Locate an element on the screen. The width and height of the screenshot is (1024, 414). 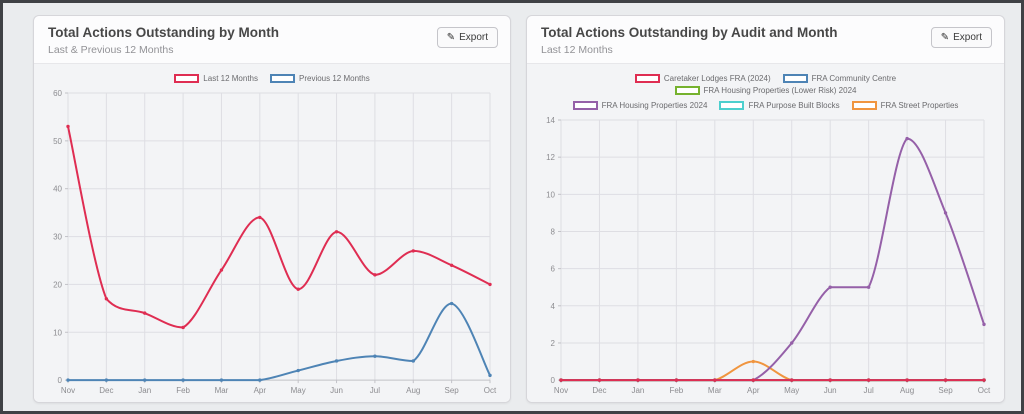
legend-label: Caretaker Lodges FRA (2024) is located at coordinates (717, 78).